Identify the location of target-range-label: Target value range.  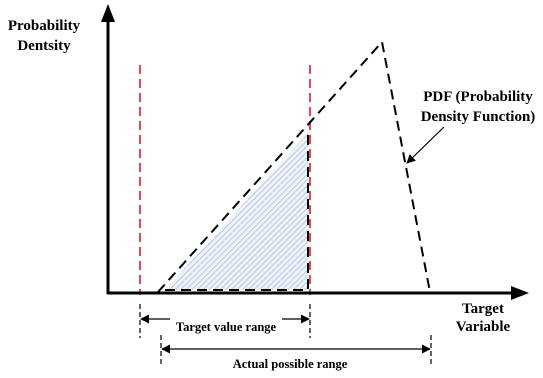
(226, 327).